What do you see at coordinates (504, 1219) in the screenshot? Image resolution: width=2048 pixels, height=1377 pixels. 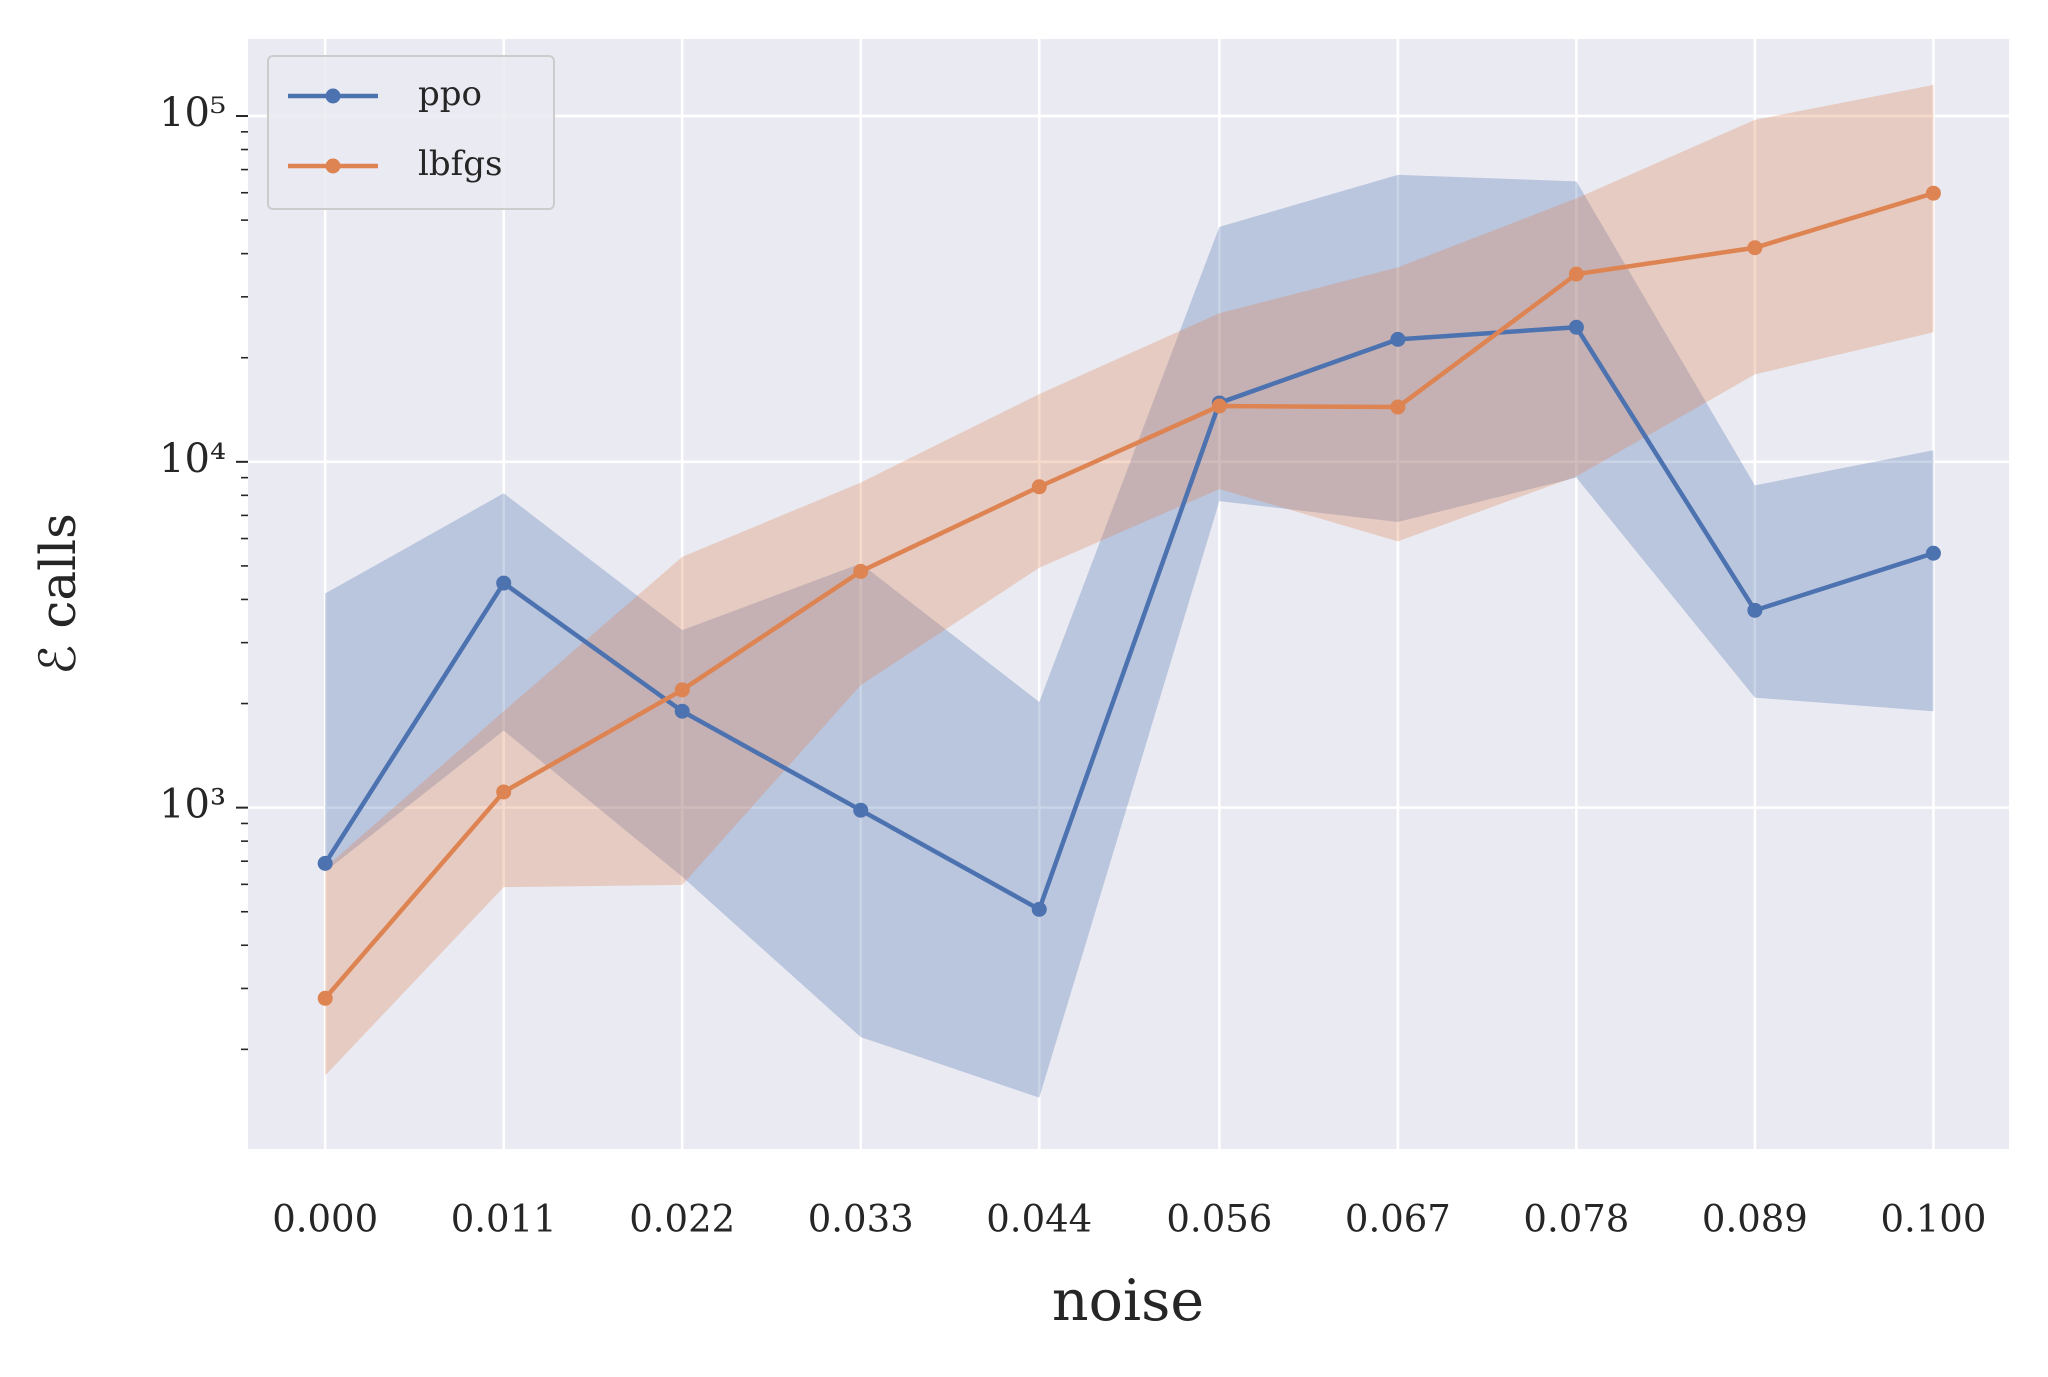 I see `x-tick-label: 0.011` at bounding box center [504, 1219].